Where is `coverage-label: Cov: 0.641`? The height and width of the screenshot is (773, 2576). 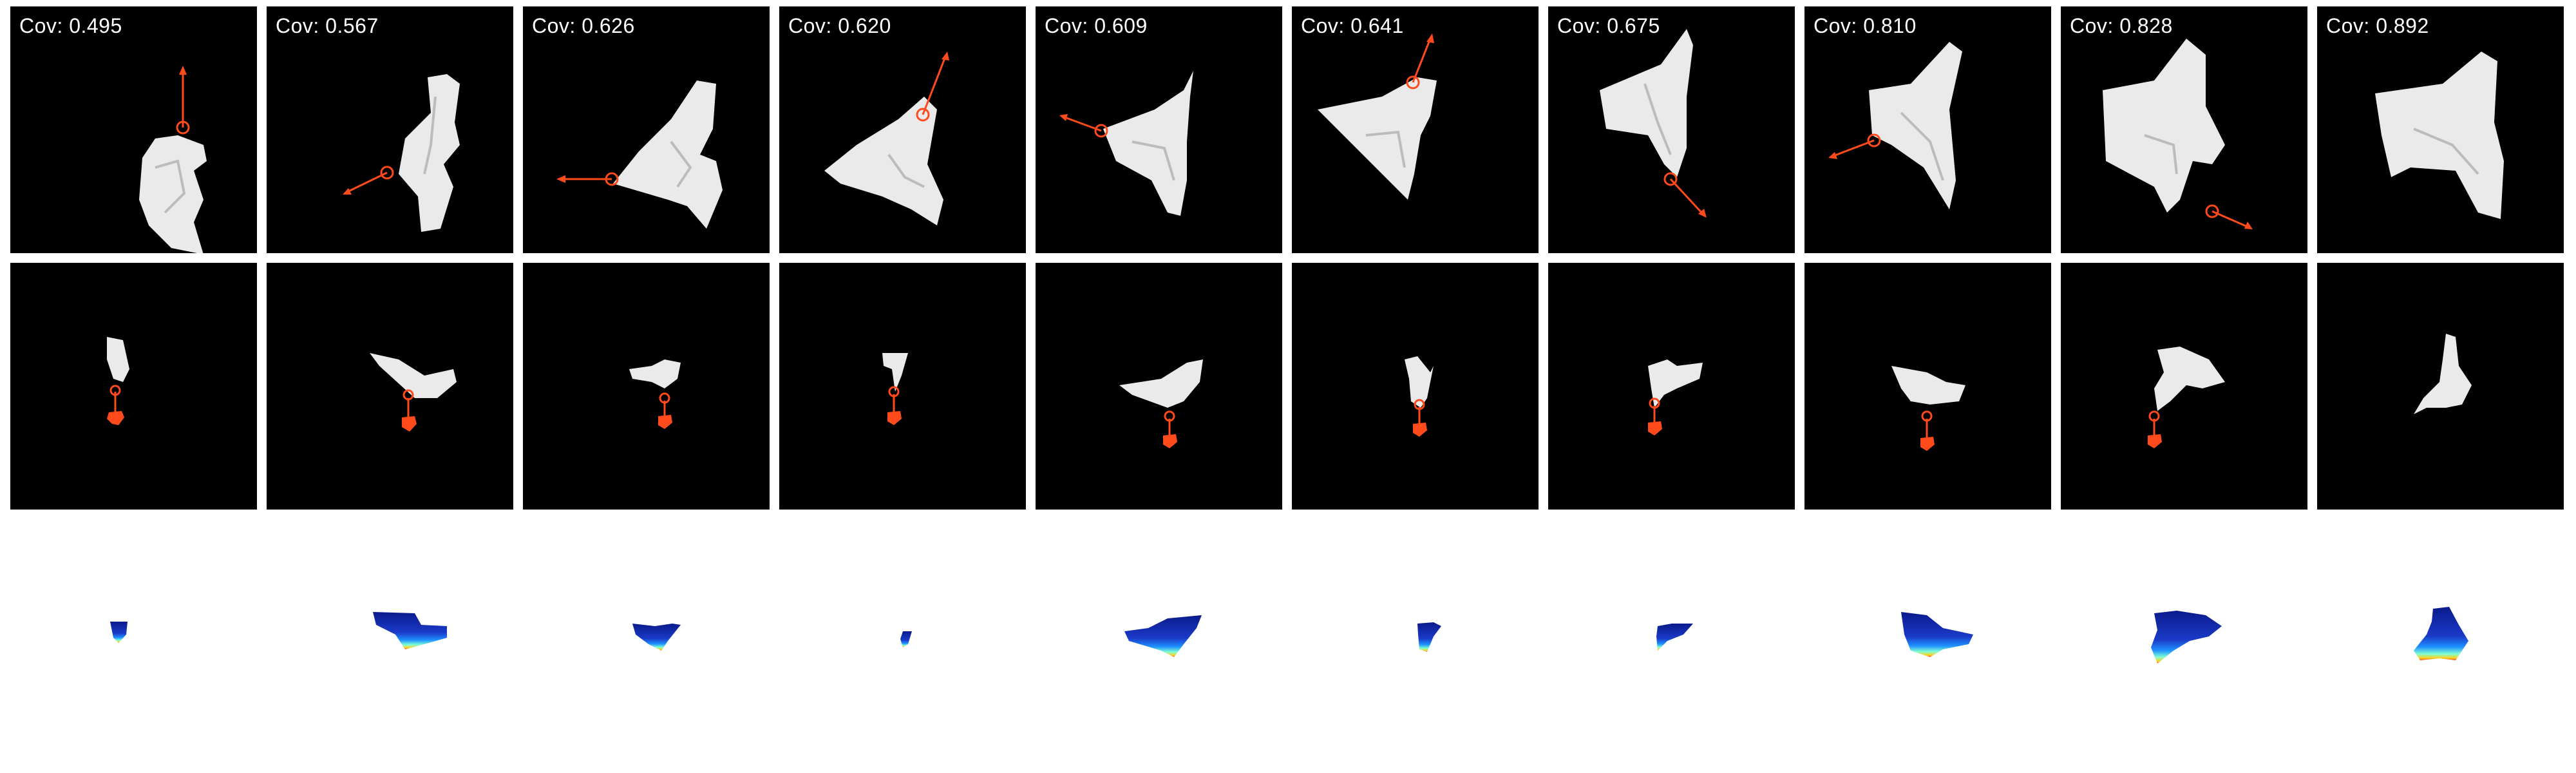
coverage-label: Cov: 0.641 is located at coordinates (1352, 25).